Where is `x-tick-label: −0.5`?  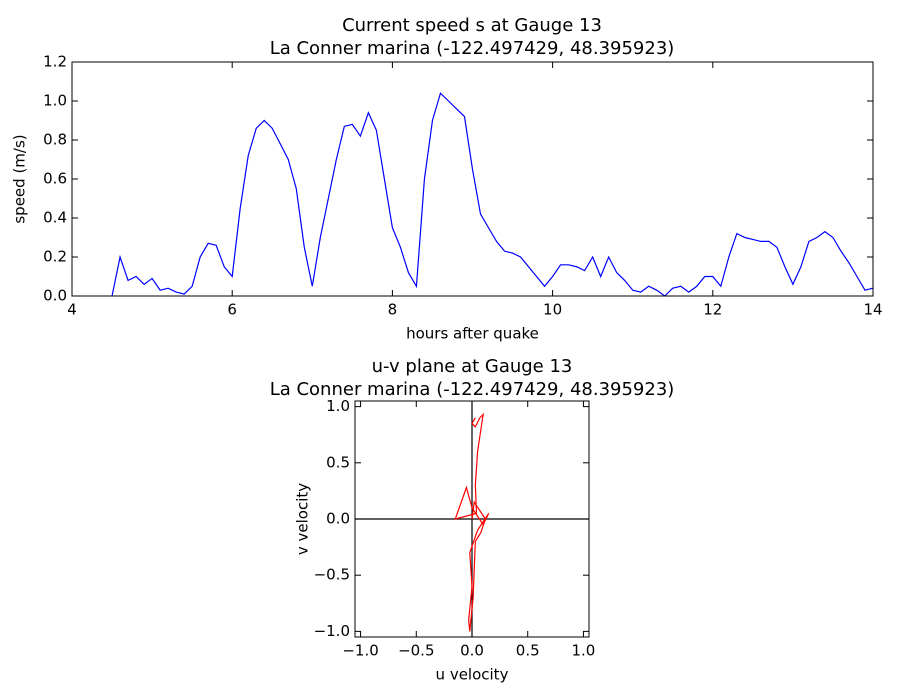 x-tick-label: −0.5 is located at coordinates (416, 651).